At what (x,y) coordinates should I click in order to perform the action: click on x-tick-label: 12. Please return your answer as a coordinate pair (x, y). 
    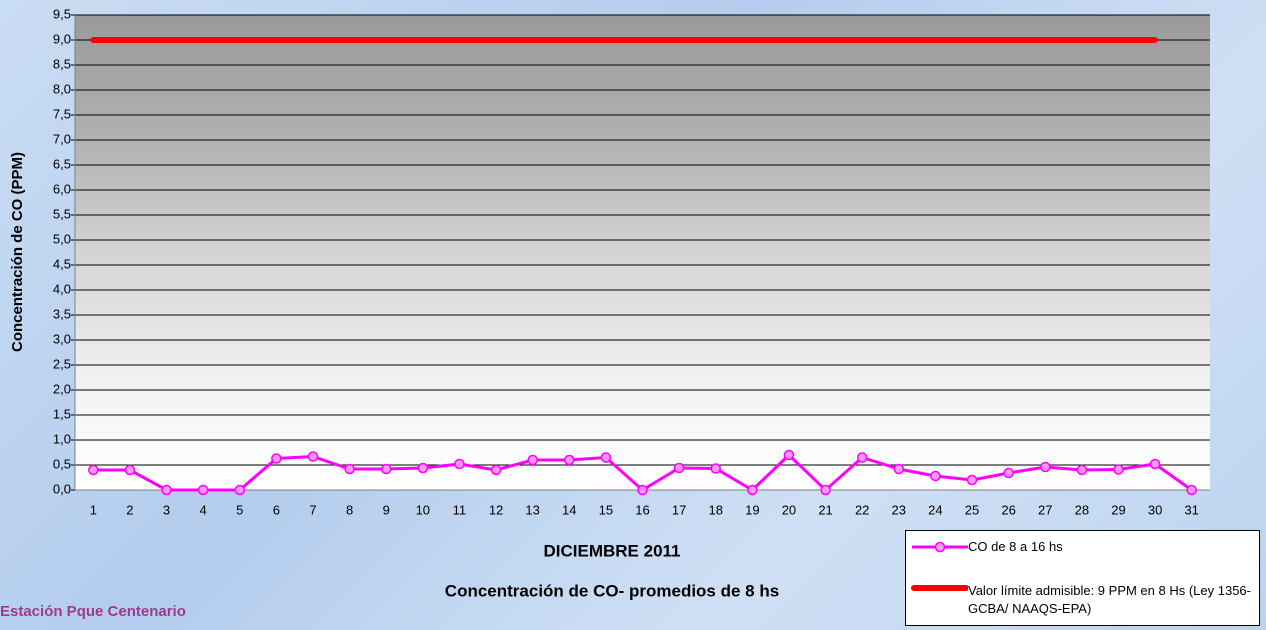
    Looking at the image, I should click on (496, 509).